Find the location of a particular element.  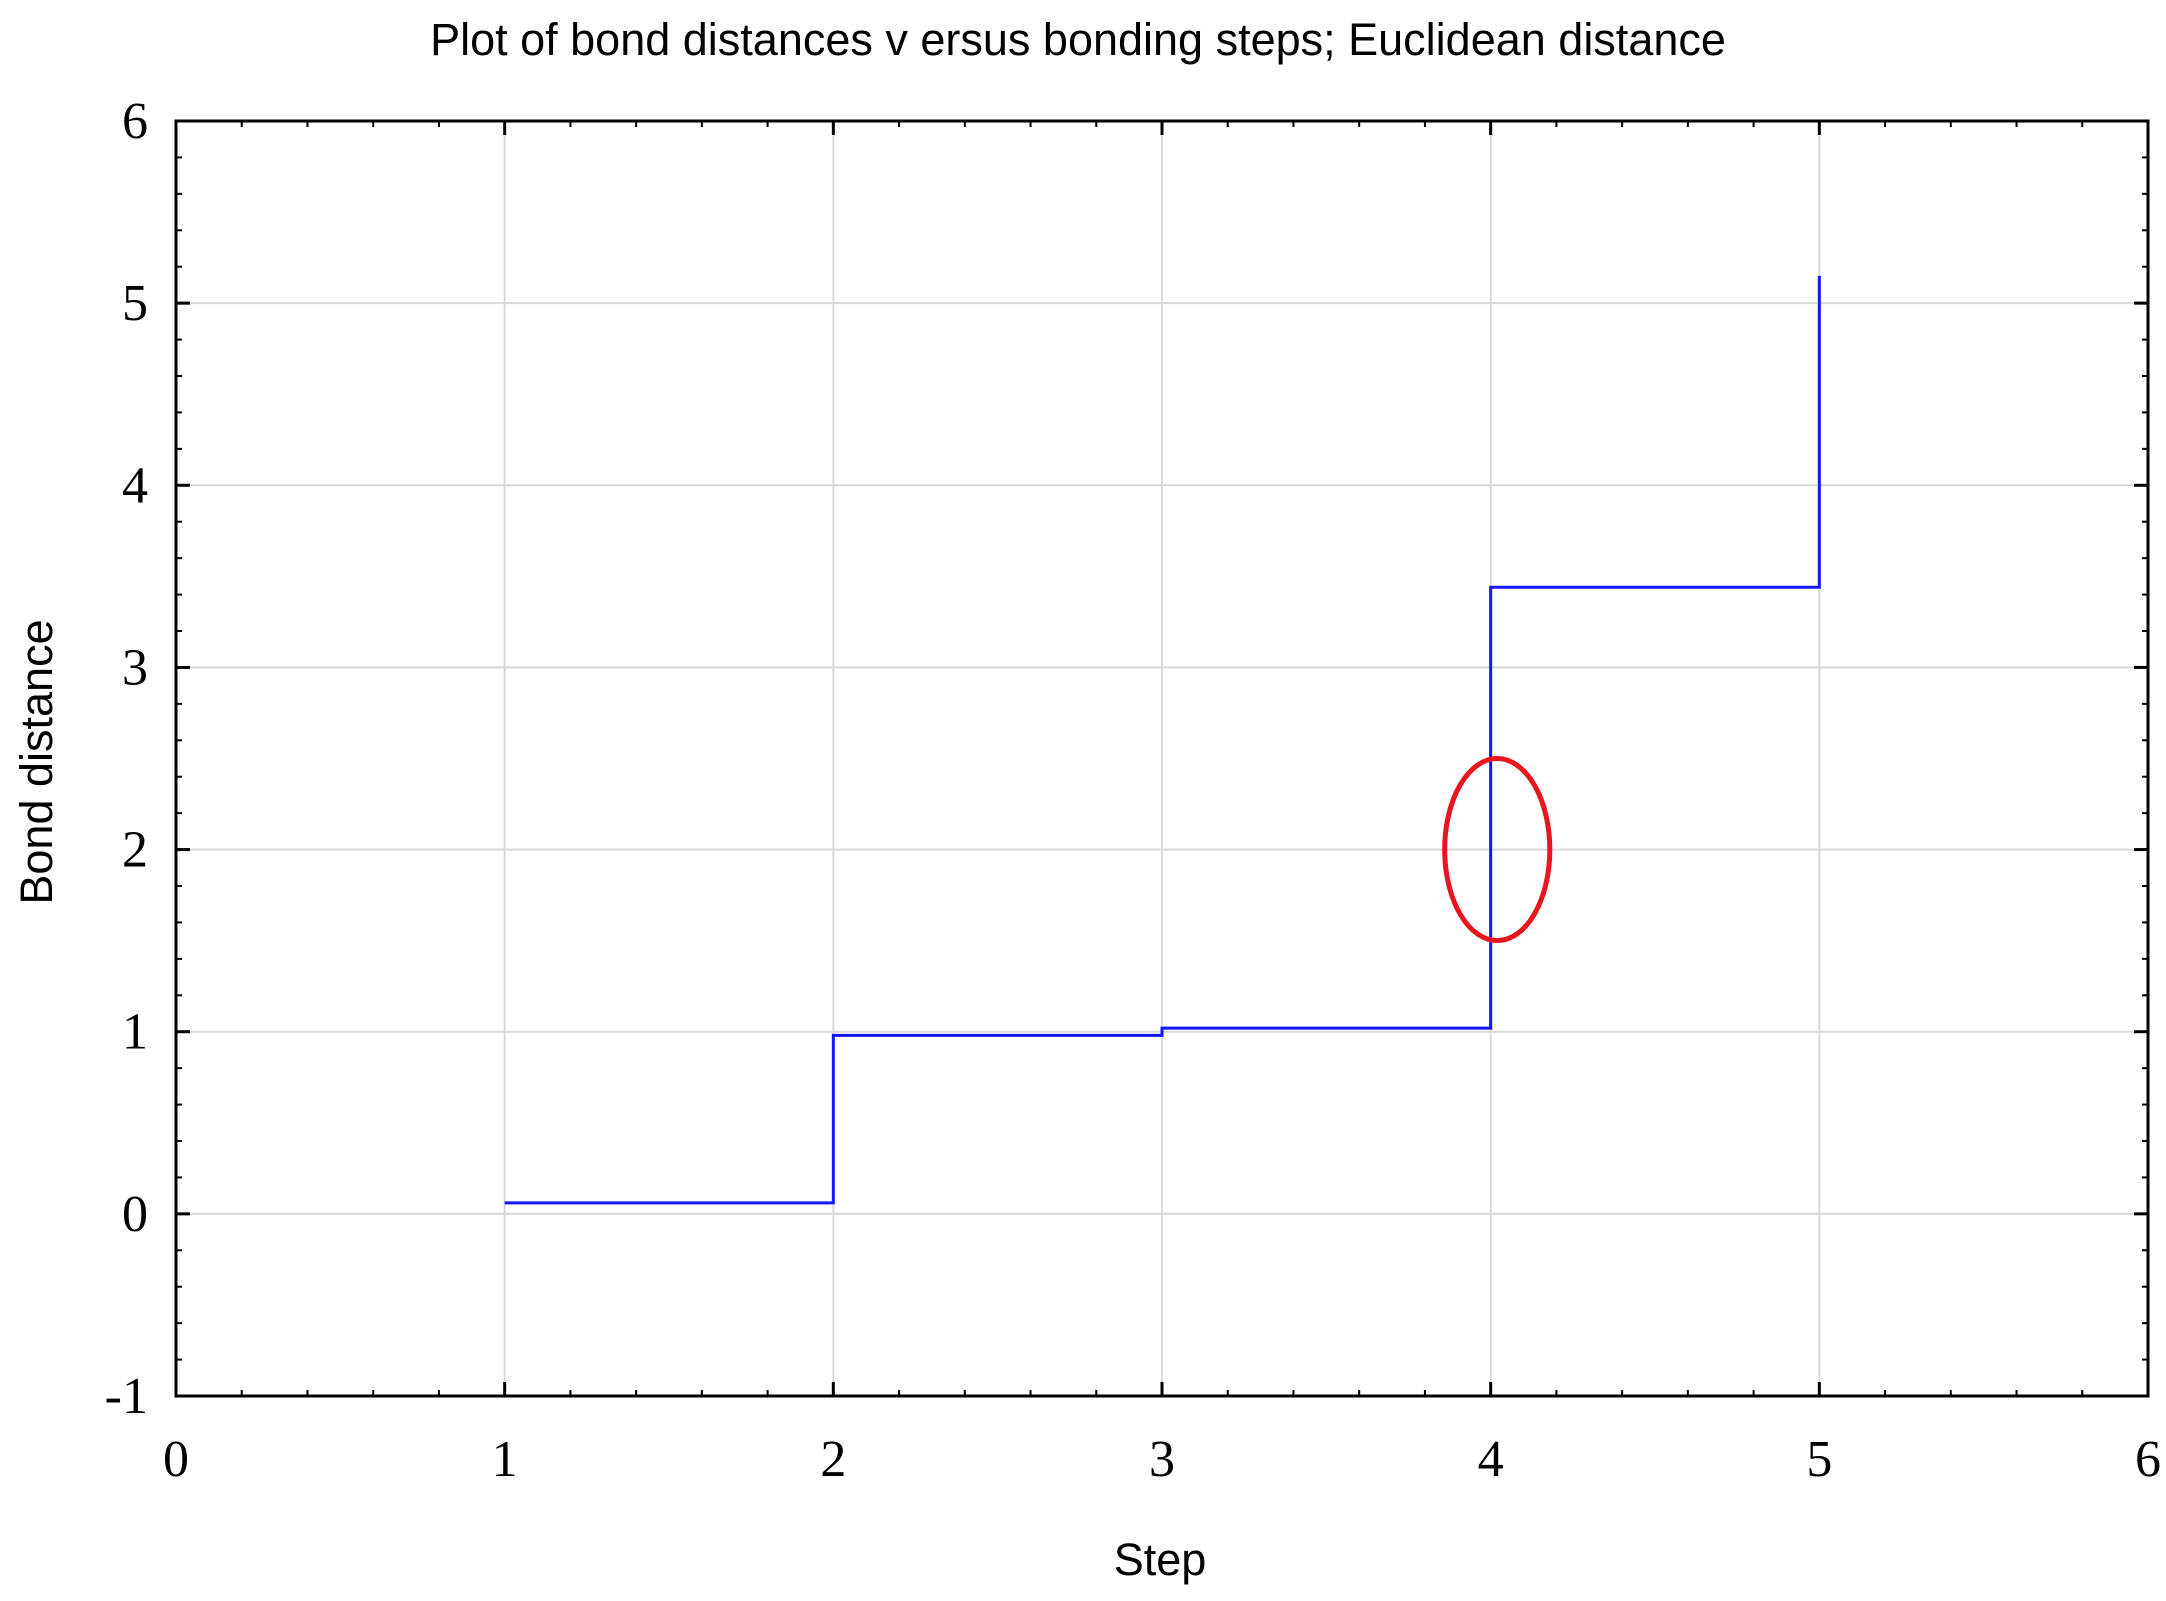

x-tick-label: 6 is located at coordinates (2148, 1459).